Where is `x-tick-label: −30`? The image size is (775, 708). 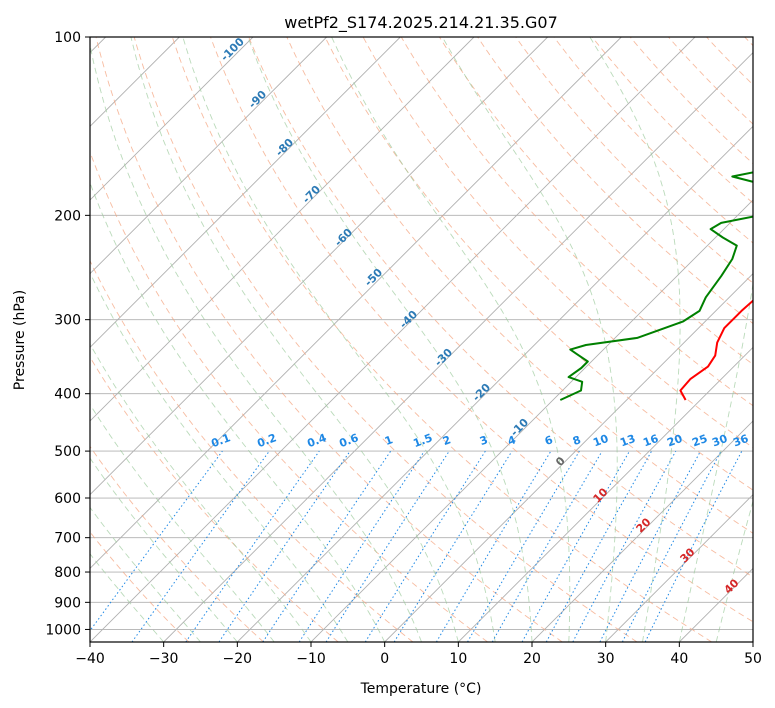
x-tick-label: −30 is located at coordinates (164, 659).